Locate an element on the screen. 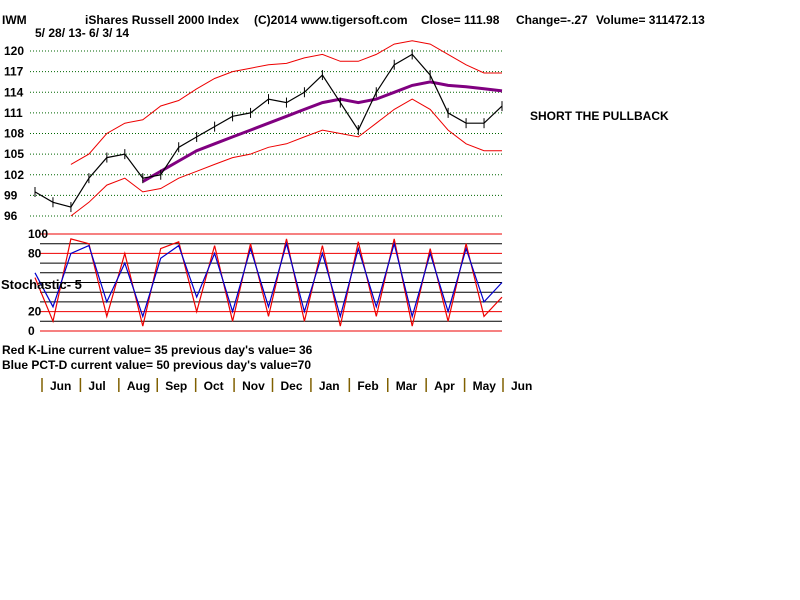  stochastic-tick-label: 20 is located at coordinates (35, 312).